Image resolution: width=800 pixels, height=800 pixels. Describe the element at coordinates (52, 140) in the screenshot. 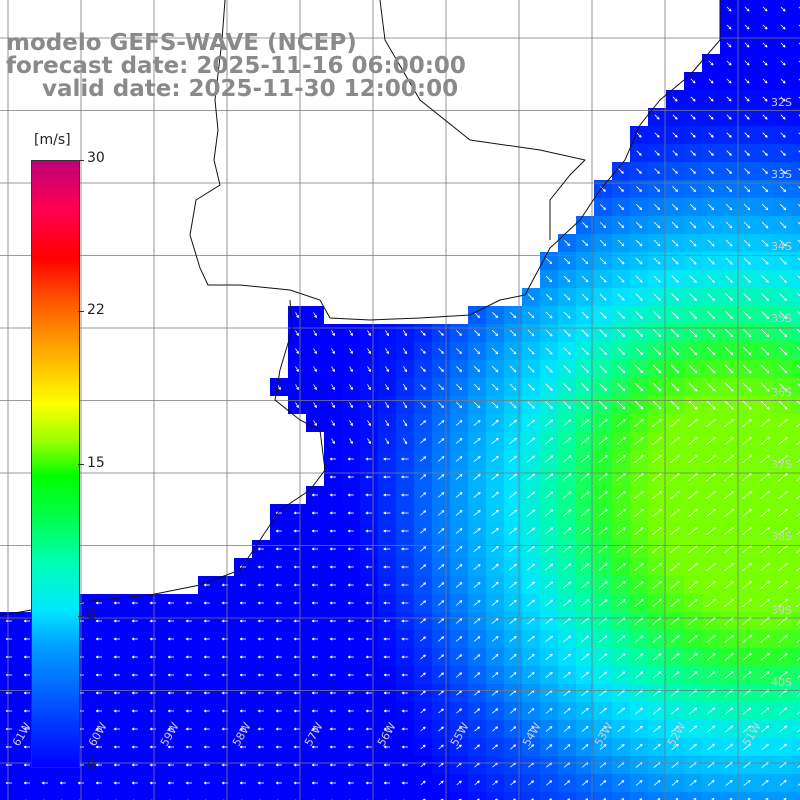

I see `colorbar-unit: [m/s]` at that location.